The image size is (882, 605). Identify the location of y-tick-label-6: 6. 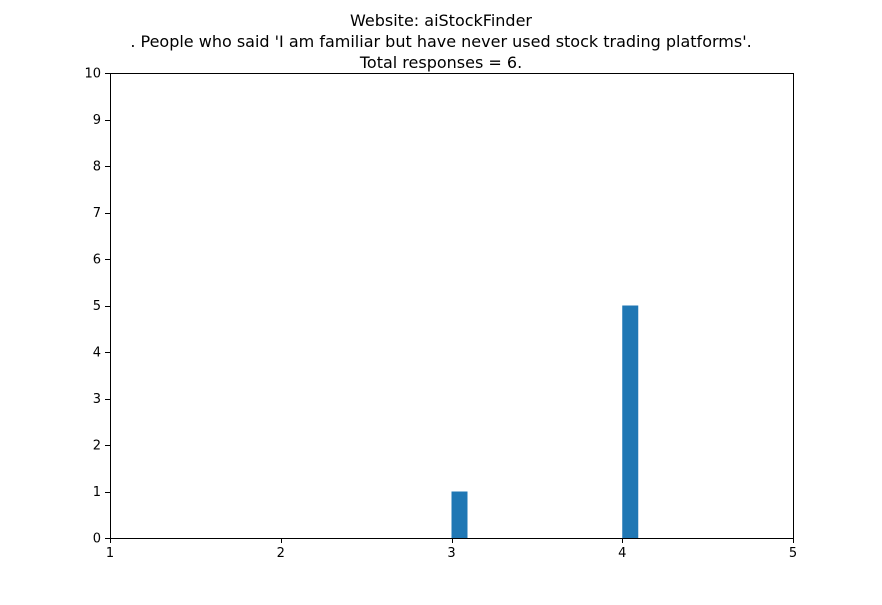
(97, 260).